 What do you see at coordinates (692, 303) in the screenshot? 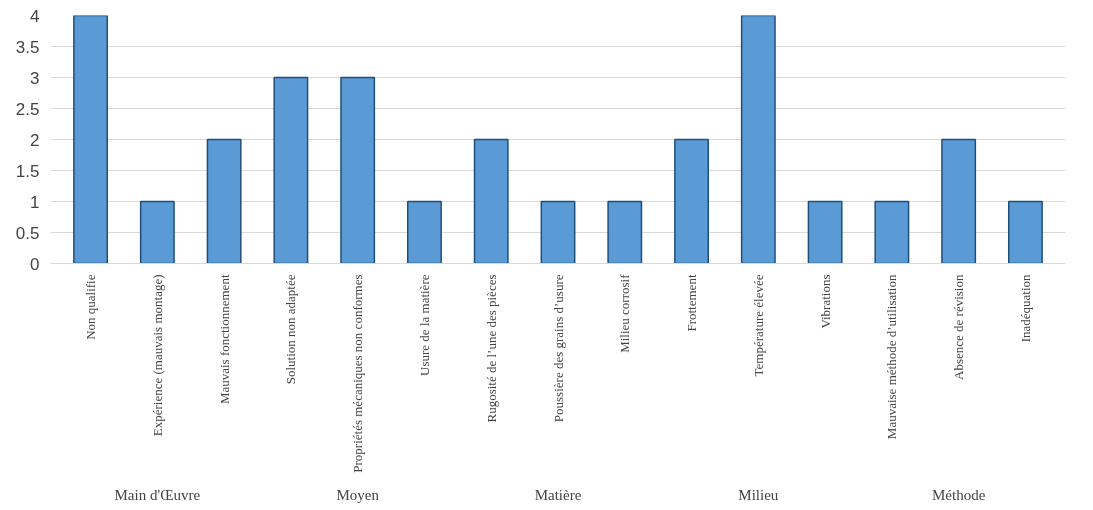
I see `x-tick-label: Frottement` at bounding box center [692, 303].